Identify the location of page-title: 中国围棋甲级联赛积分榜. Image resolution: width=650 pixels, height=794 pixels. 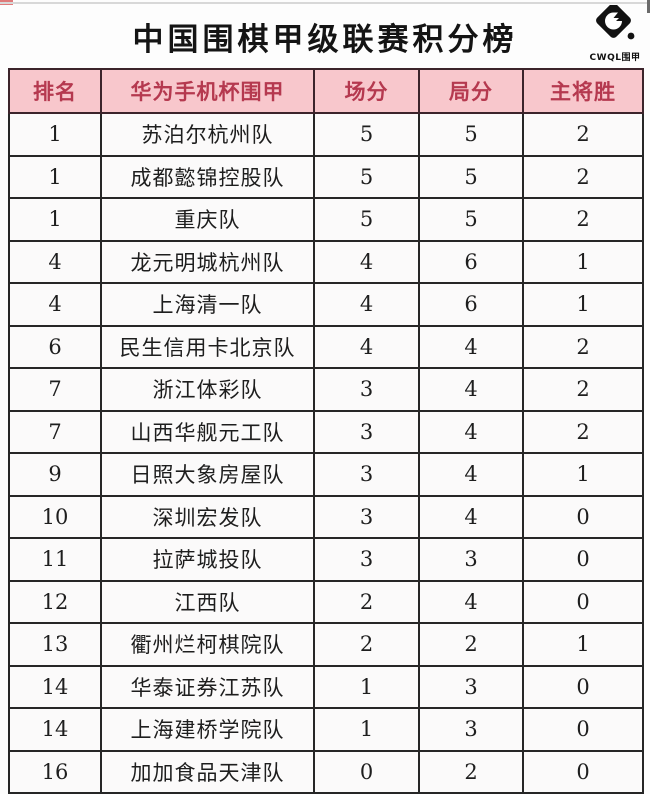
(325, 40).